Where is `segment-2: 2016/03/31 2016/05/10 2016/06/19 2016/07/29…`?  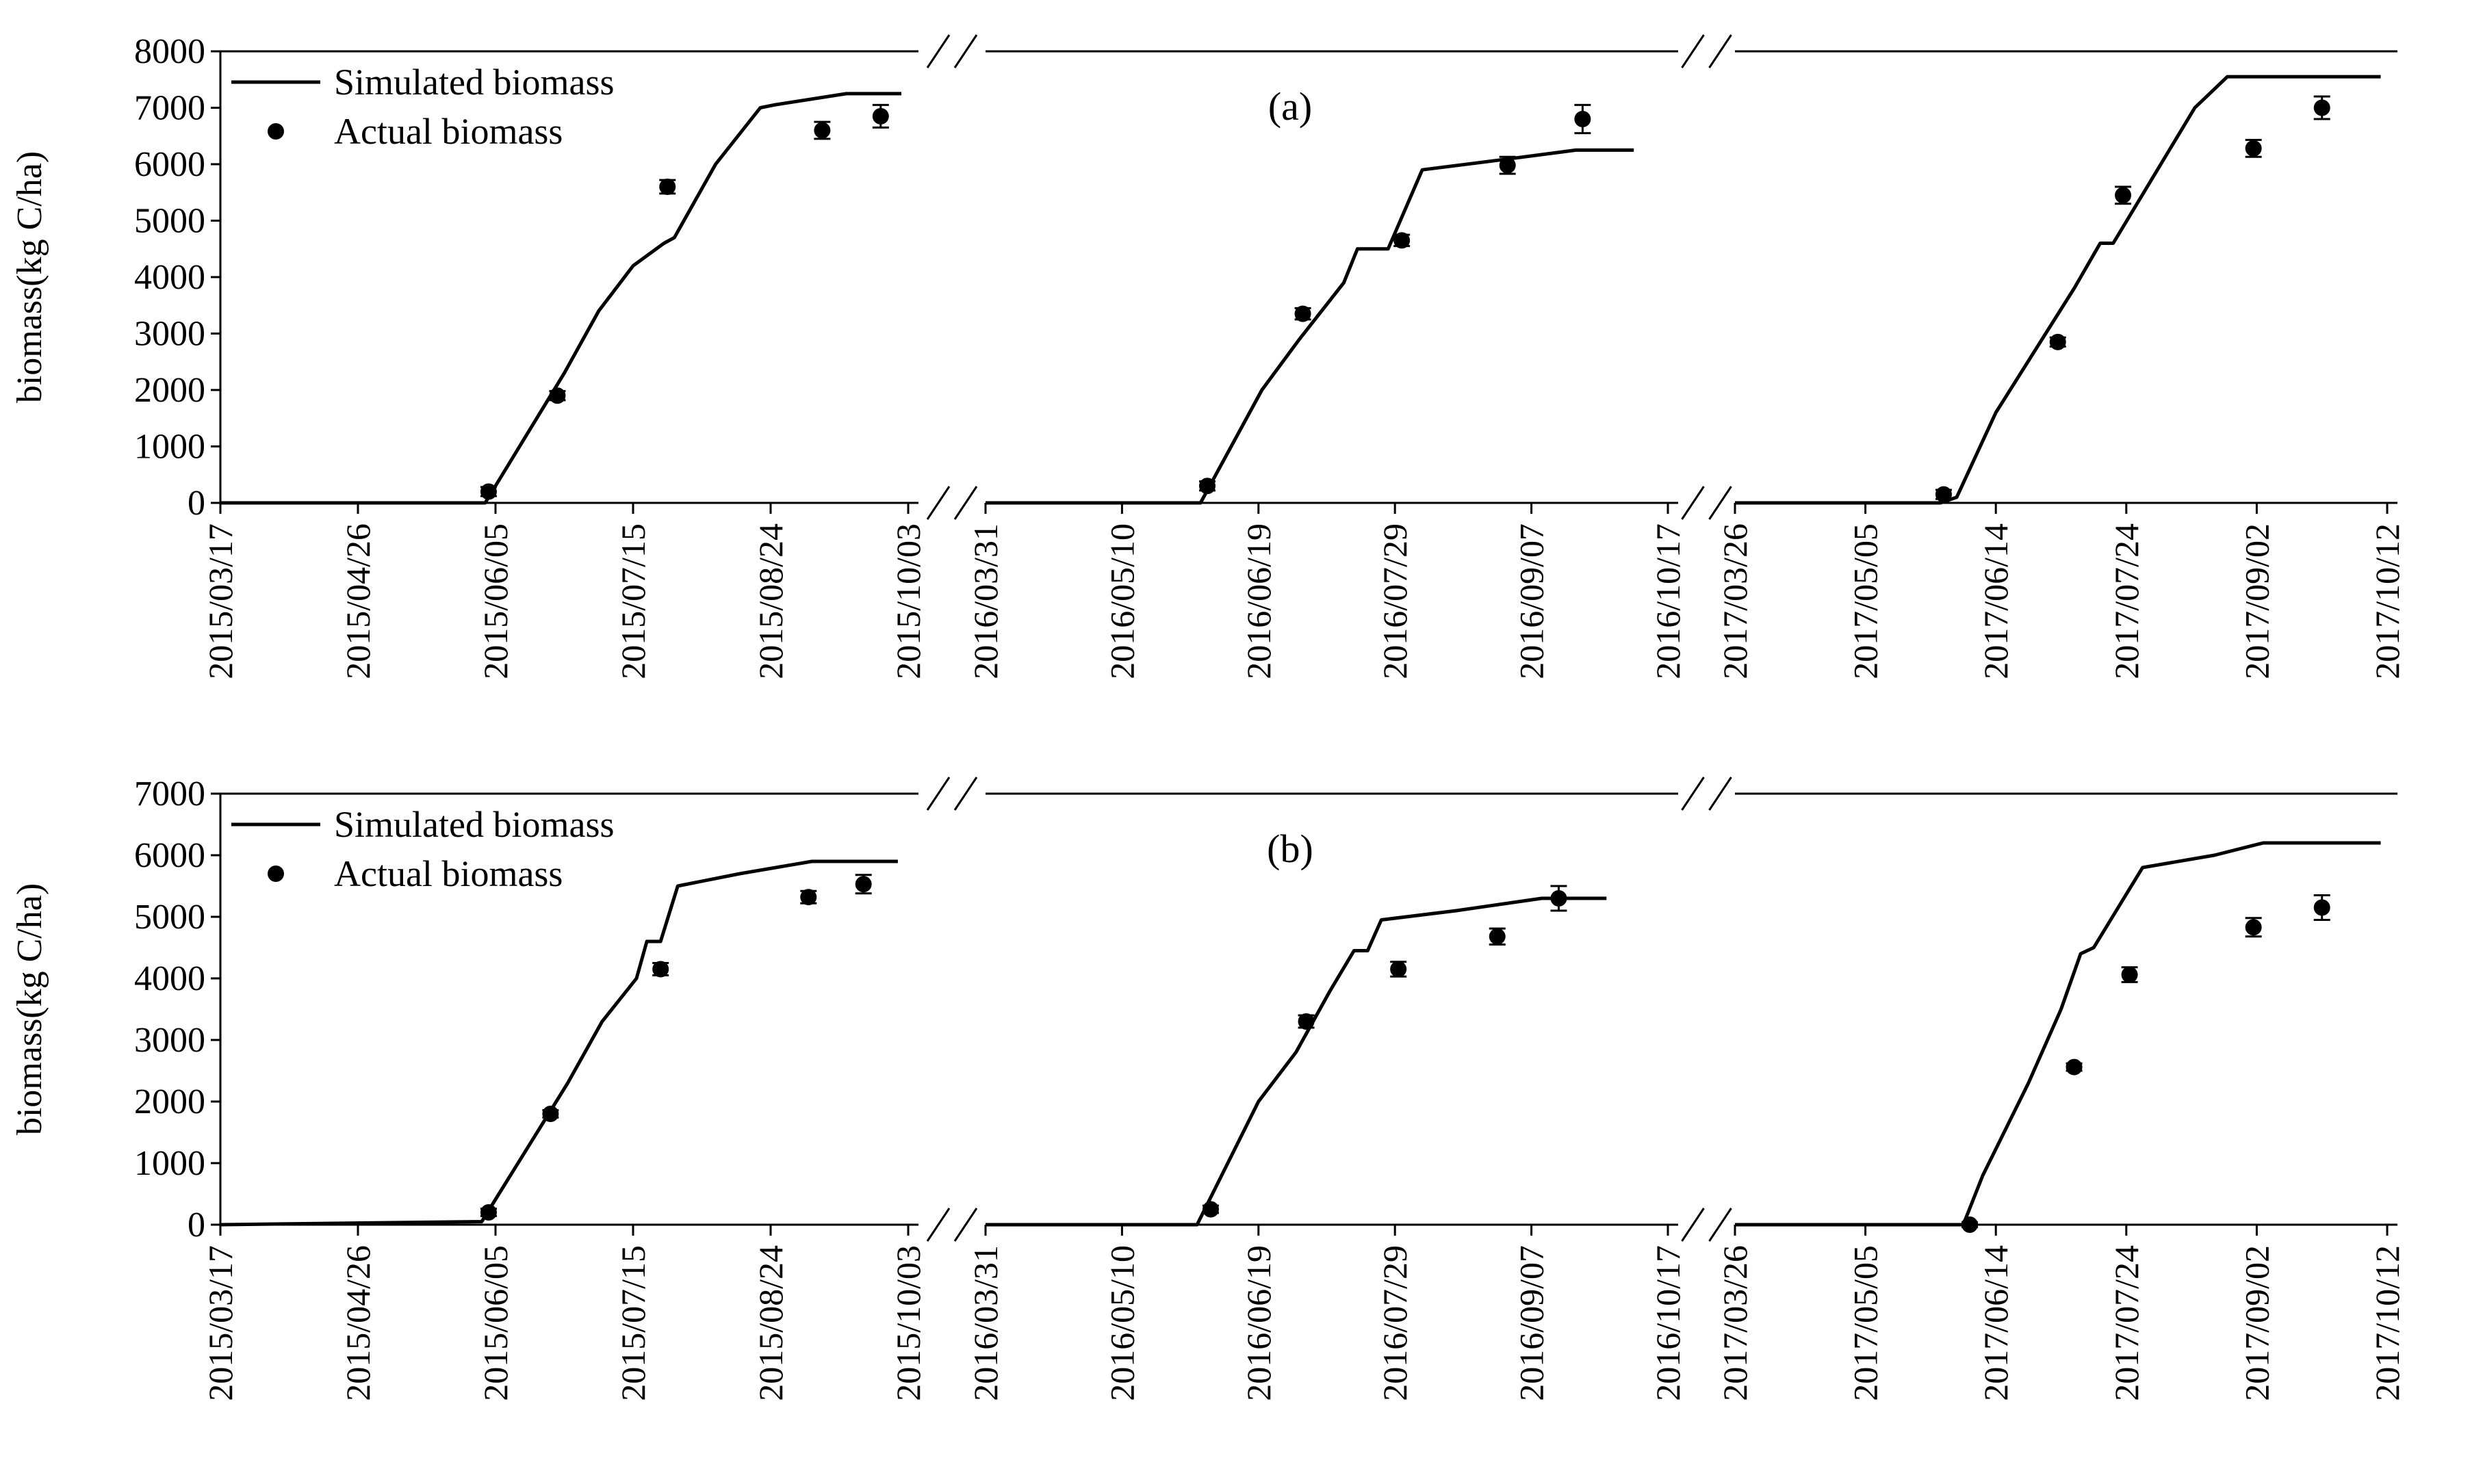 segment-2: 2016/03/31 2016/05/10 2016/06/19 2016/07/29… is located at coordinates (1327, 364).